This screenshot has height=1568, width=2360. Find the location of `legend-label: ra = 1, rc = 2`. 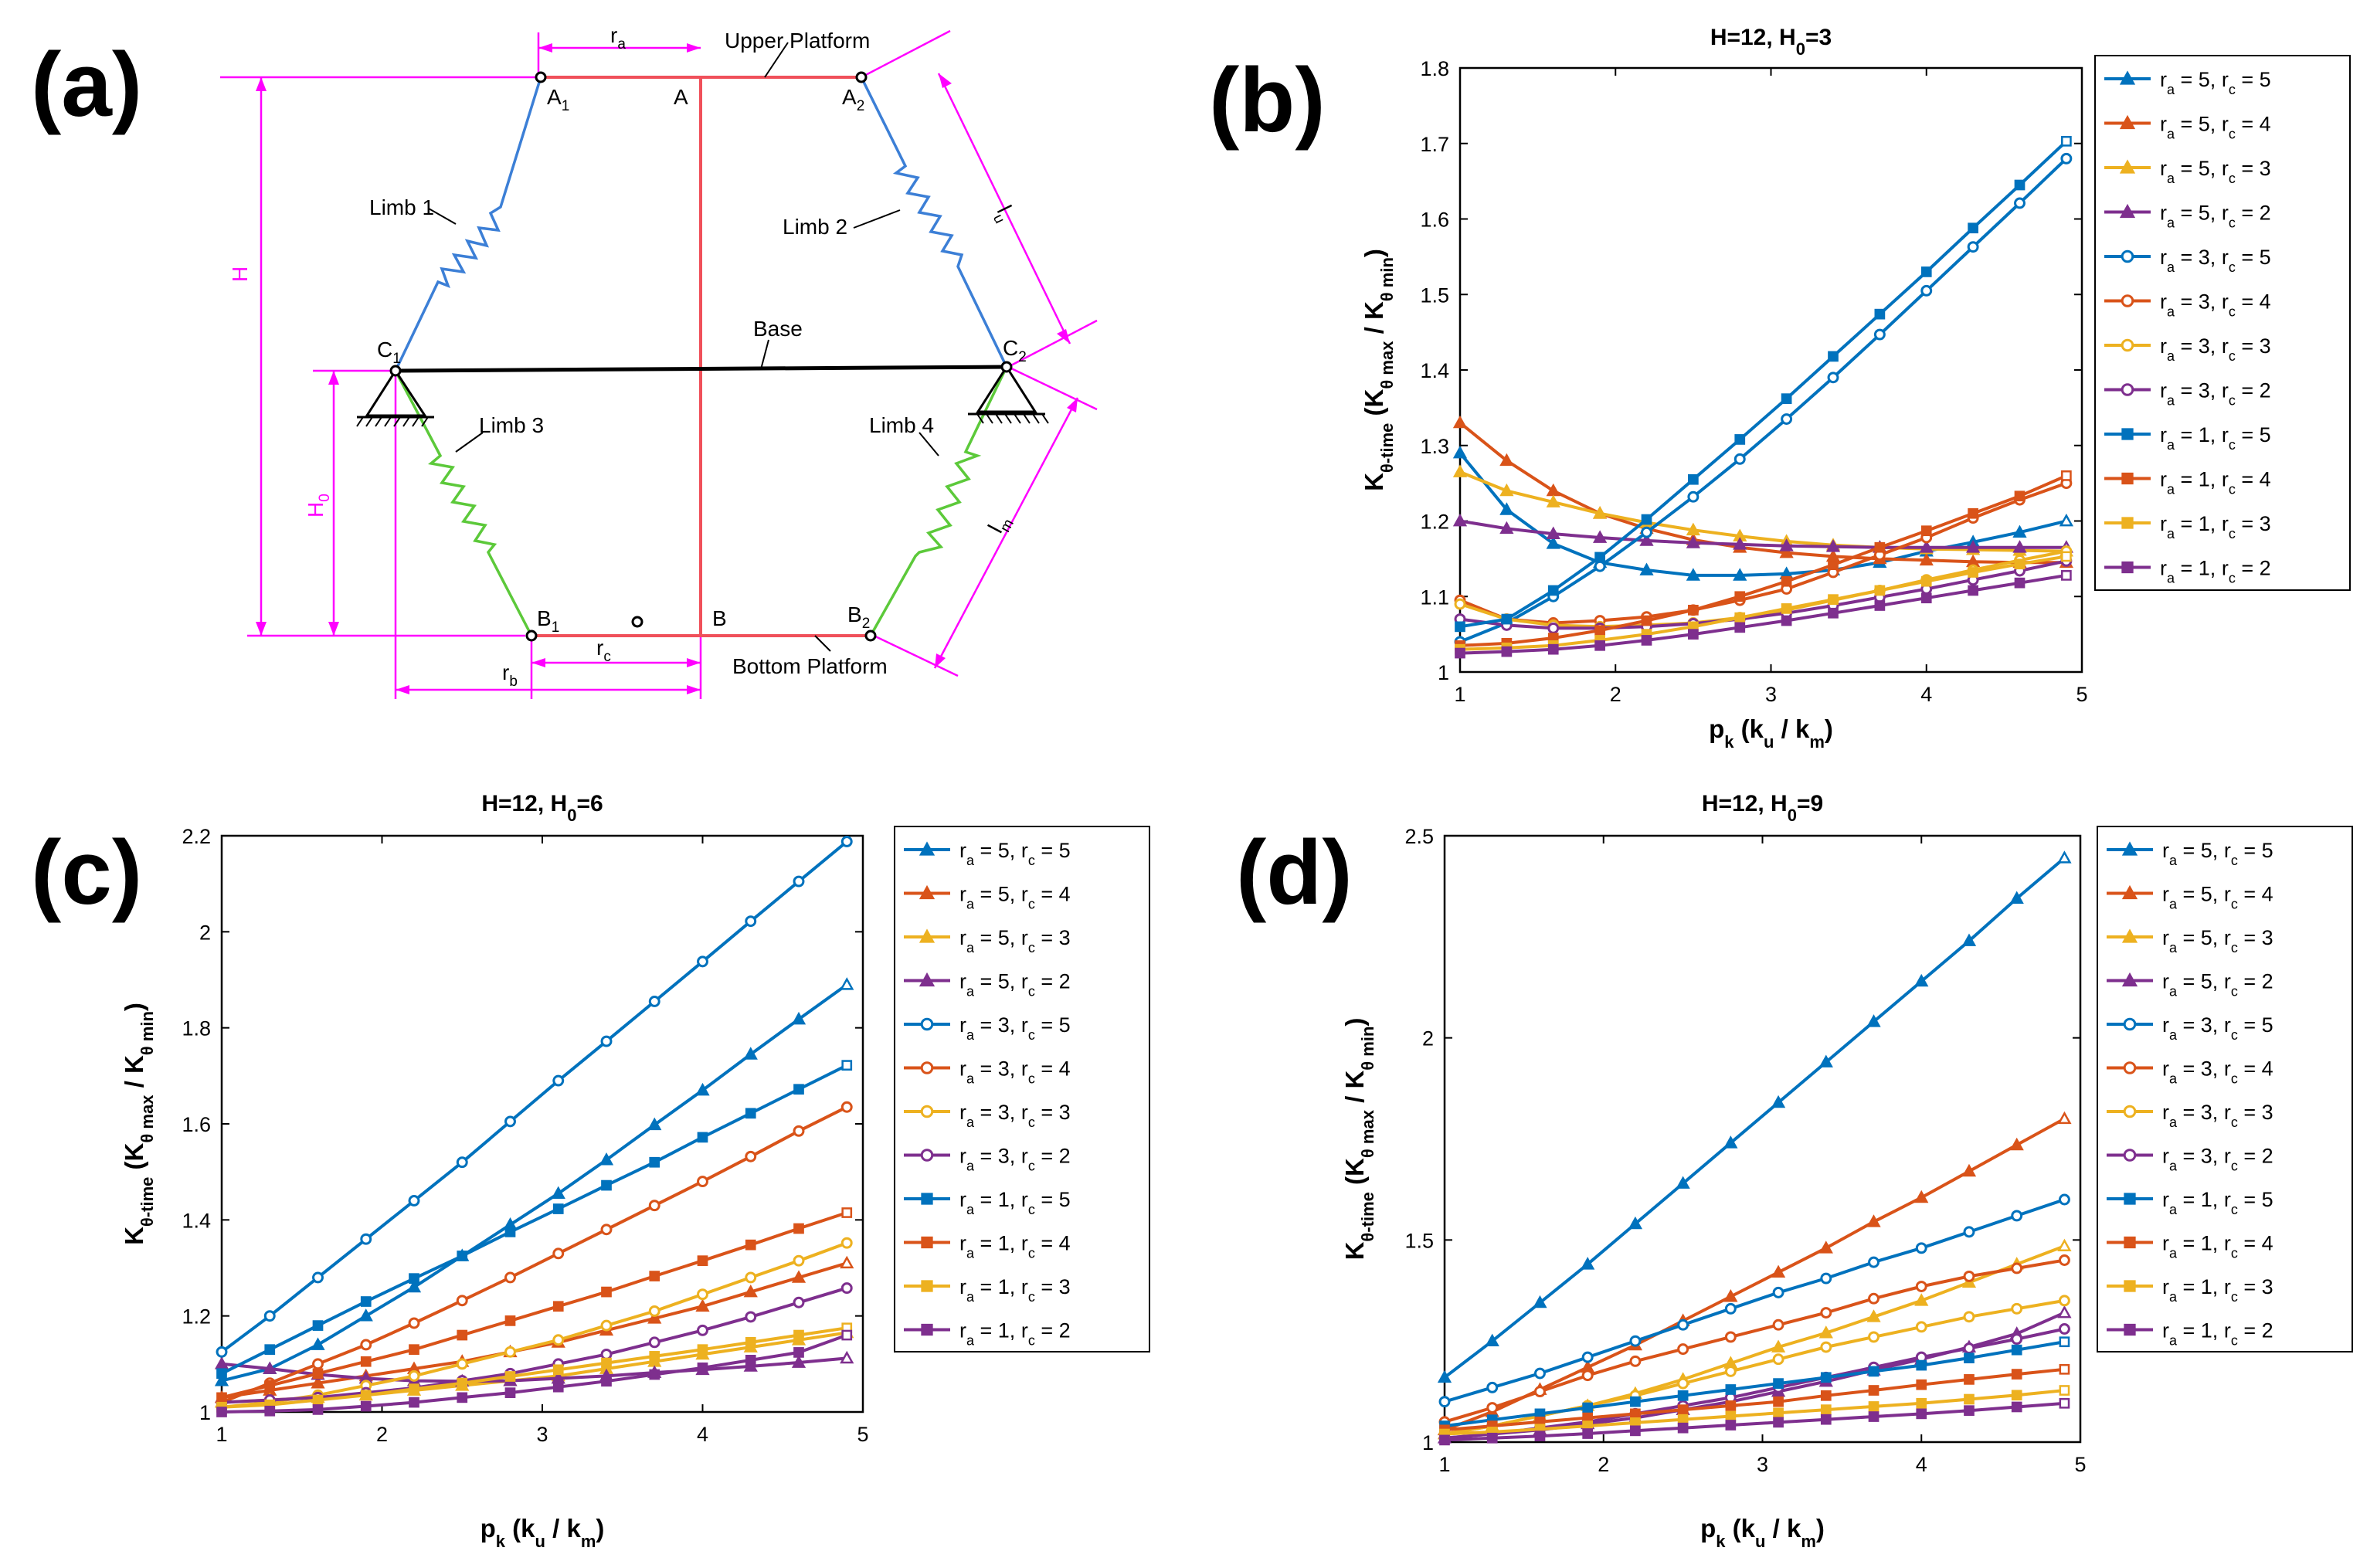

legend-label: ra = 1, rc = 2 is located at coordinates (2215, 571).